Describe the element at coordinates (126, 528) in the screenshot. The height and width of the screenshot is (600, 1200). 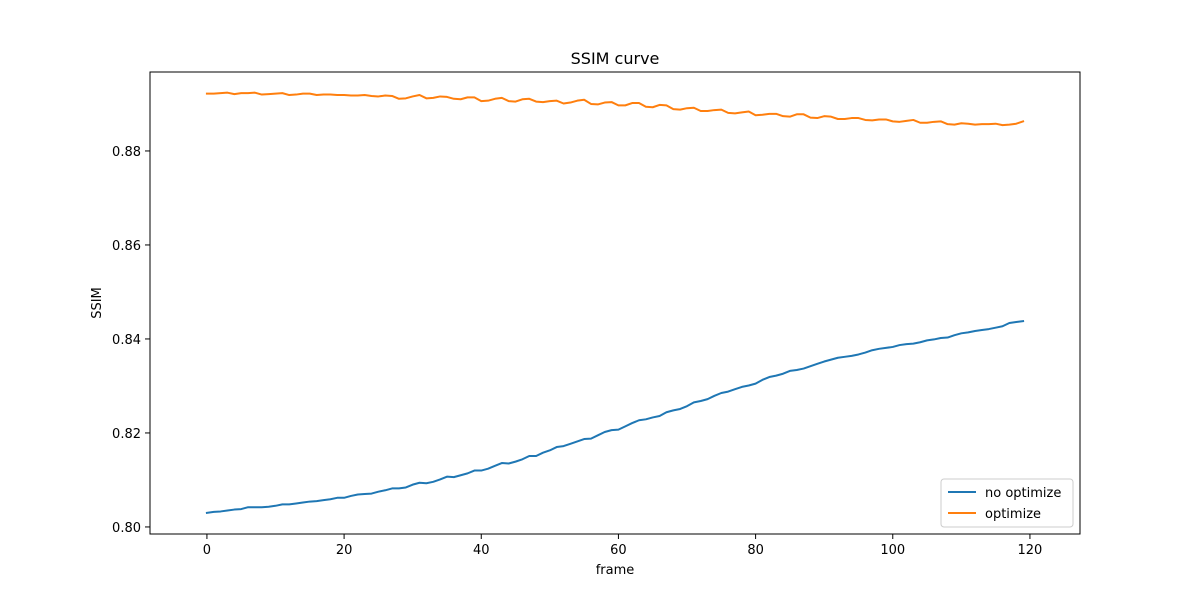
I see `y-tick-label: 0.80` at that location.